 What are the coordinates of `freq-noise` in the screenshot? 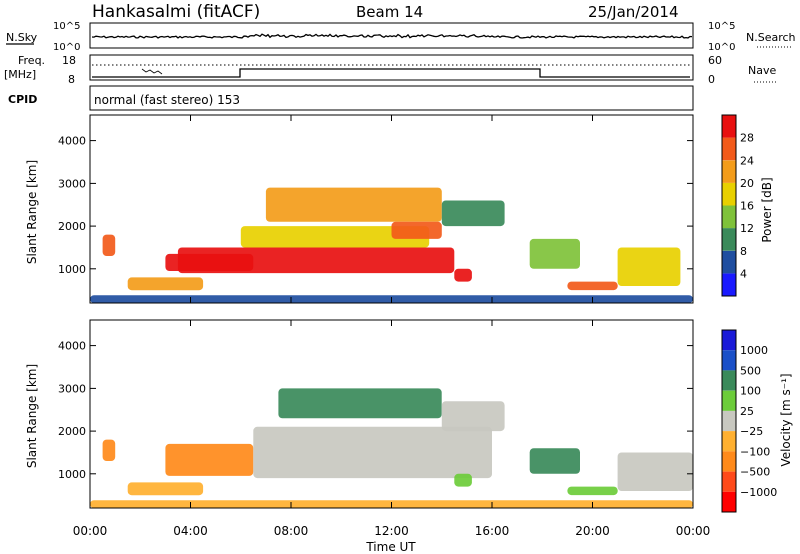 It's located at (152, 71).